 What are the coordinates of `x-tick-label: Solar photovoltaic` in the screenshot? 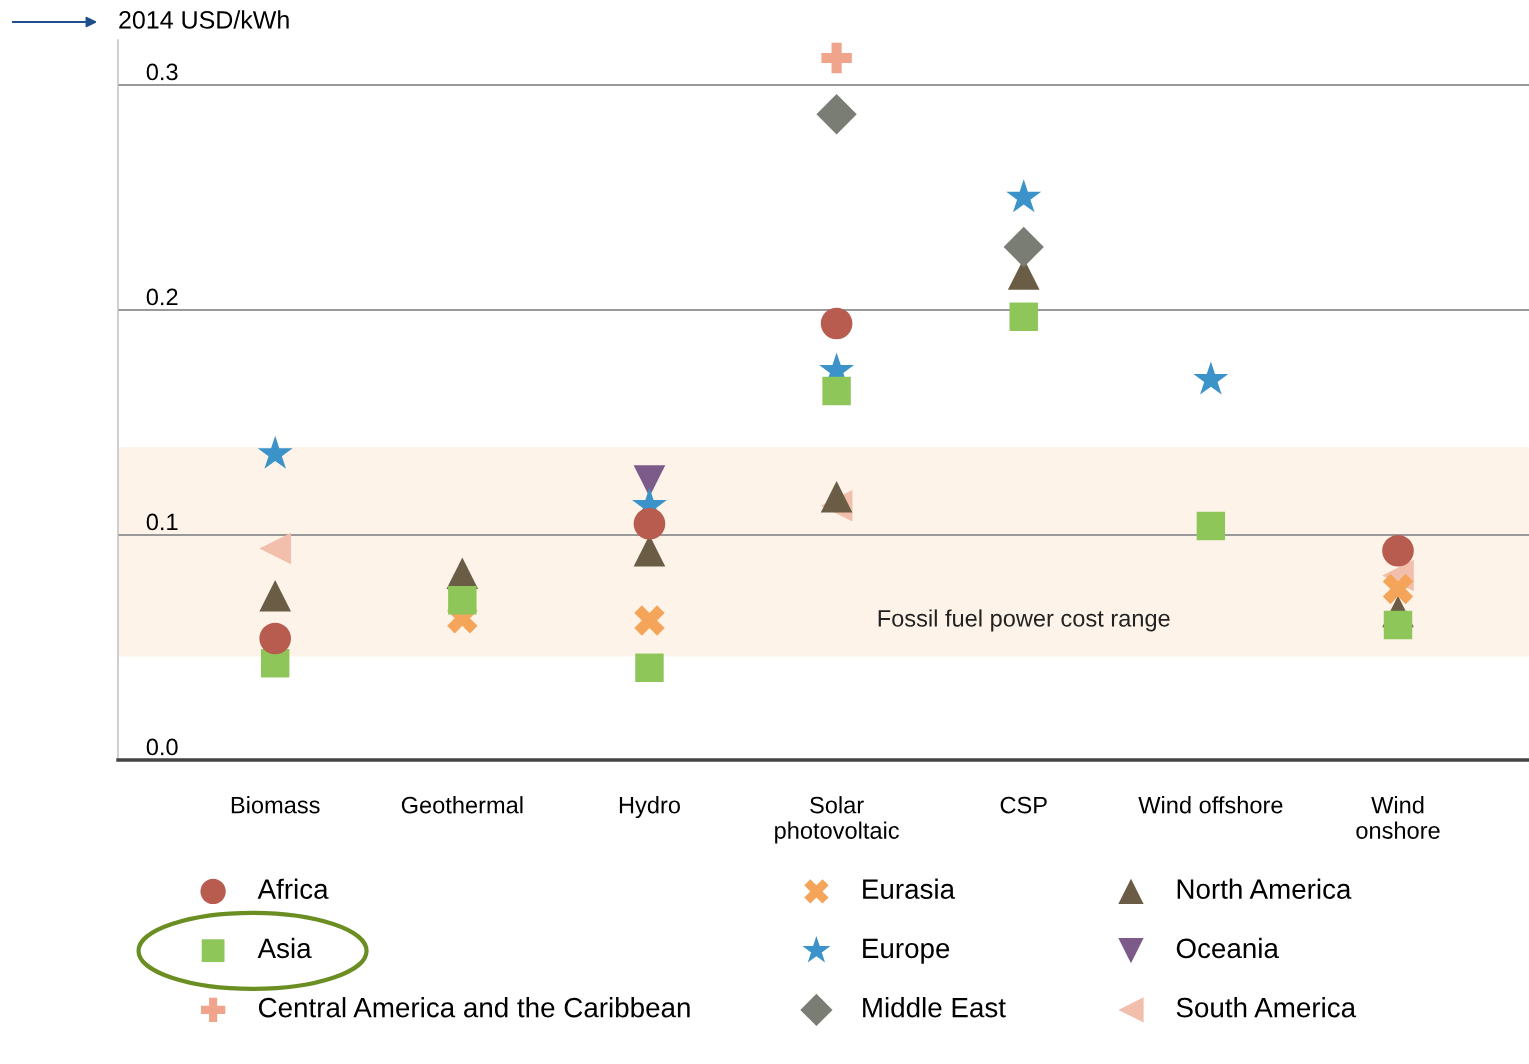 It's located at (837, 820).